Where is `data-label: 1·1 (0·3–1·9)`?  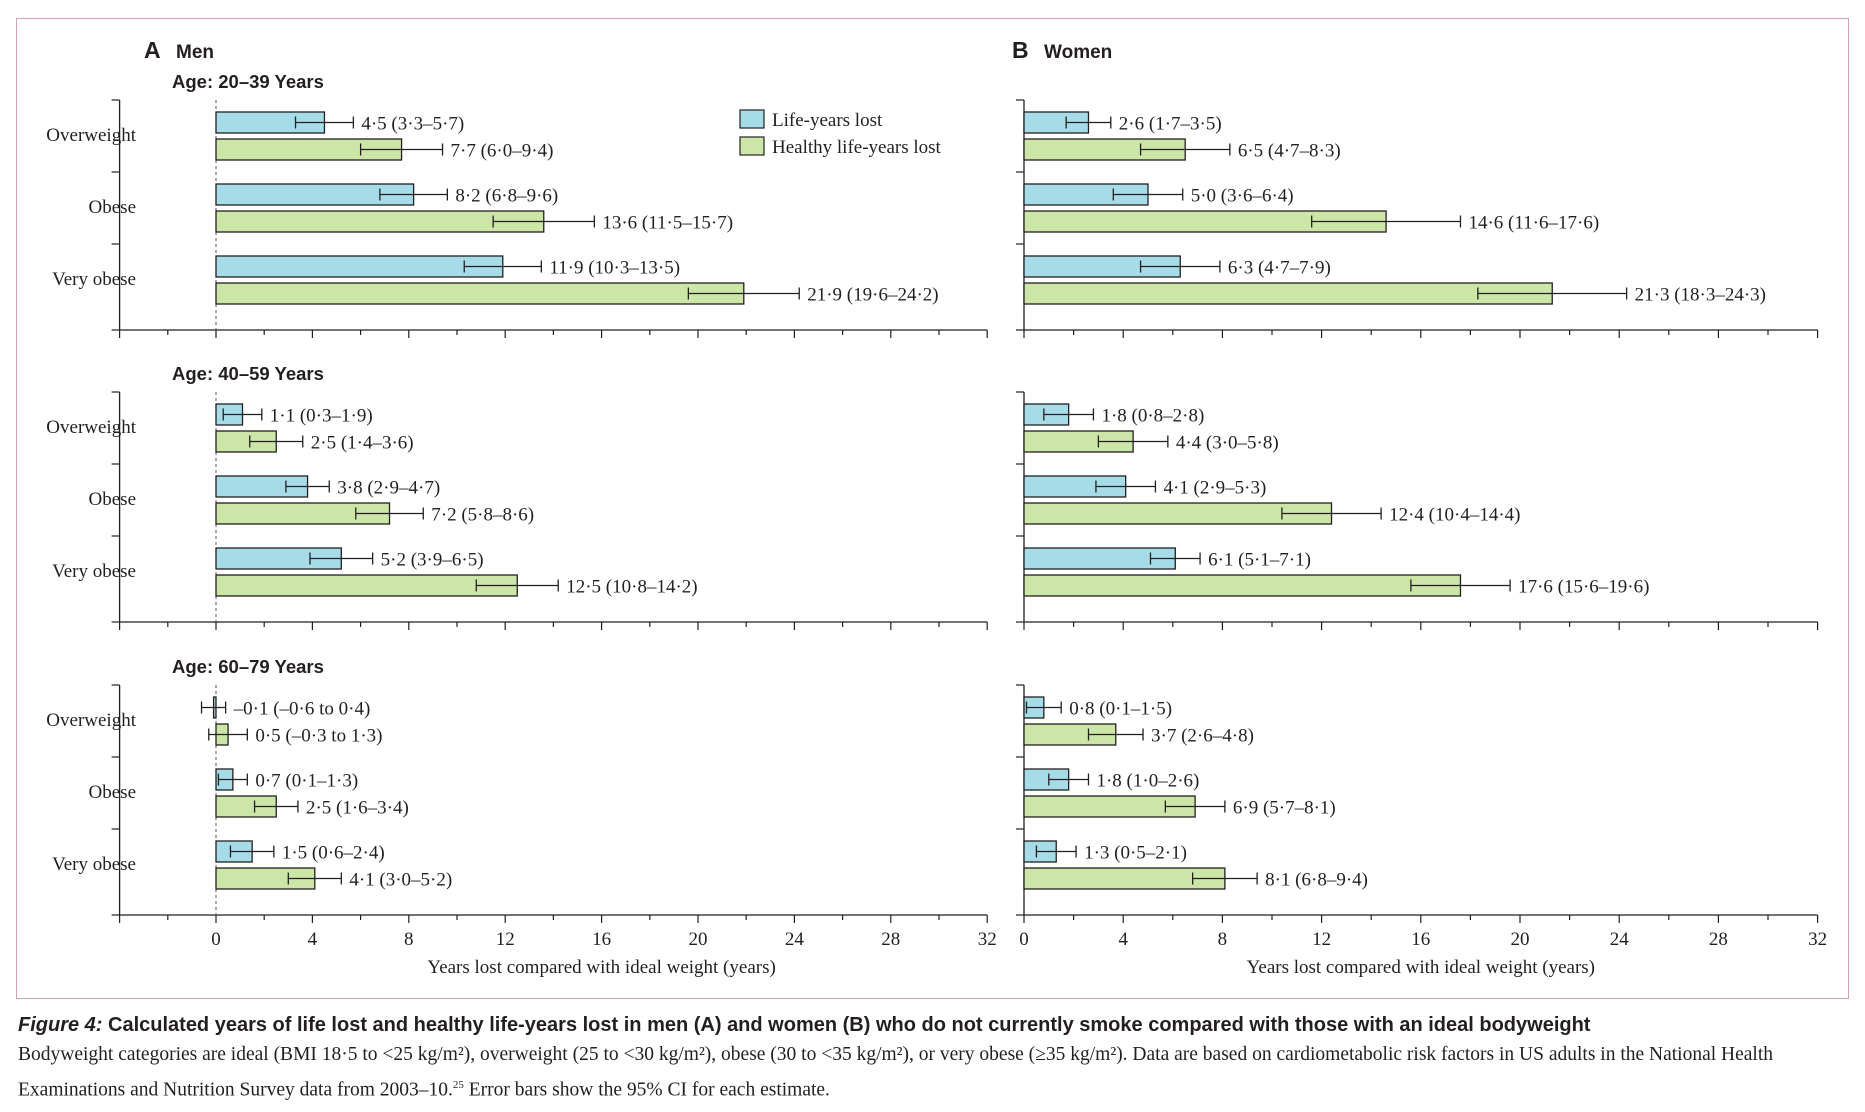
data-label: 1·1 (0·3–1·9) is located at coordinates (321, 416).